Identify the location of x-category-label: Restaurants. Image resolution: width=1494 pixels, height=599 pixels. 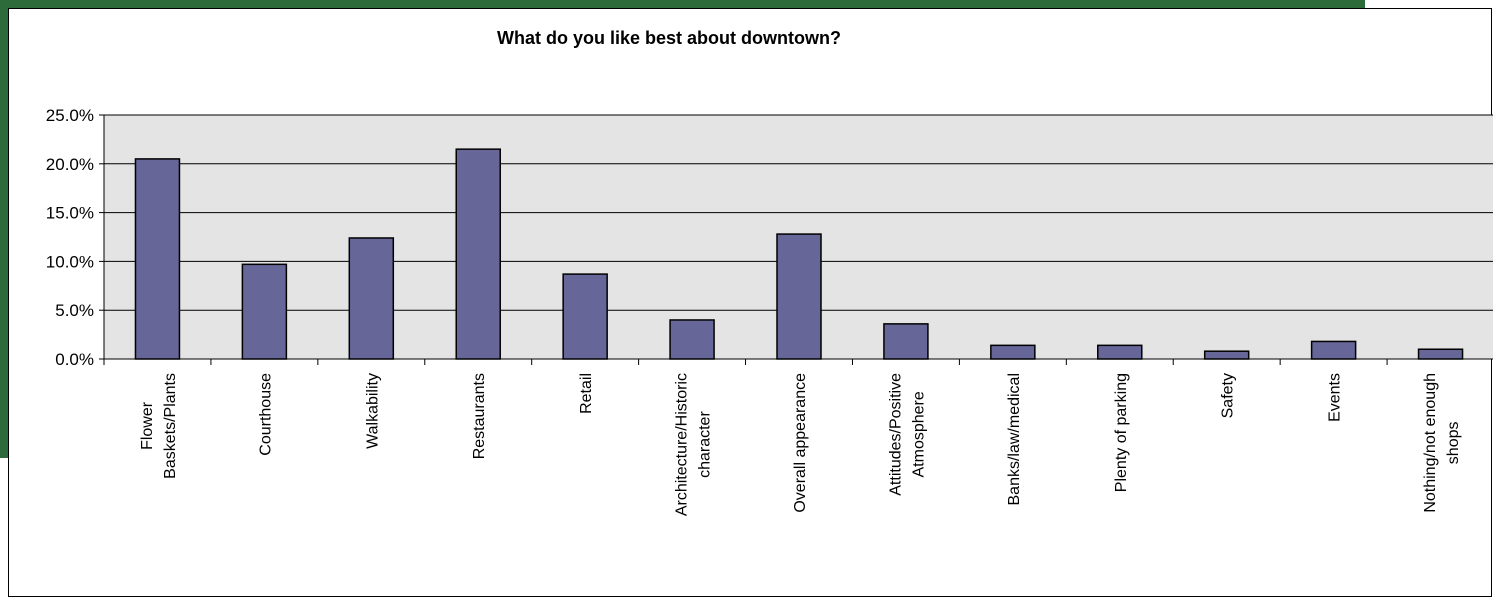
(479, 416).